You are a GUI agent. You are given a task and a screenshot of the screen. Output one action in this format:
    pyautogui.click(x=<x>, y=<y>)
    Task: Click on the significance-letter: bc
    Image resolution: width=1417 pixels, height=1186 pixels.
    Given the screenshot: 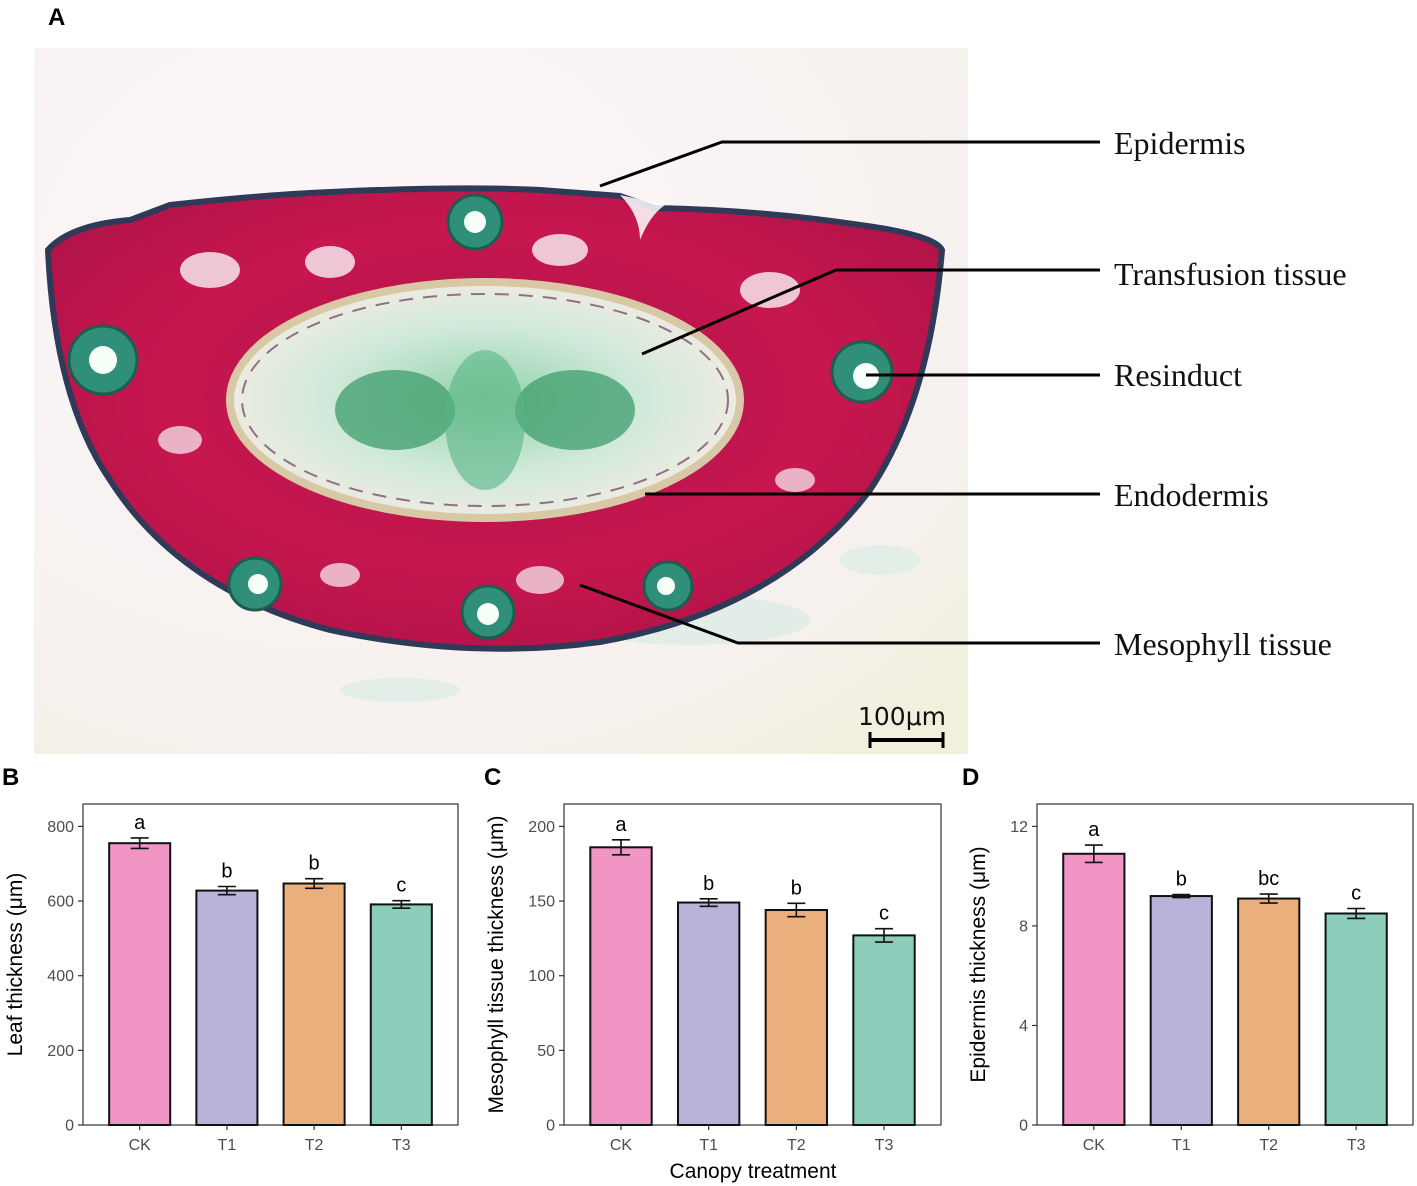 What is the action you would take?
    pyautogui.click(x=1268, y=879)
    